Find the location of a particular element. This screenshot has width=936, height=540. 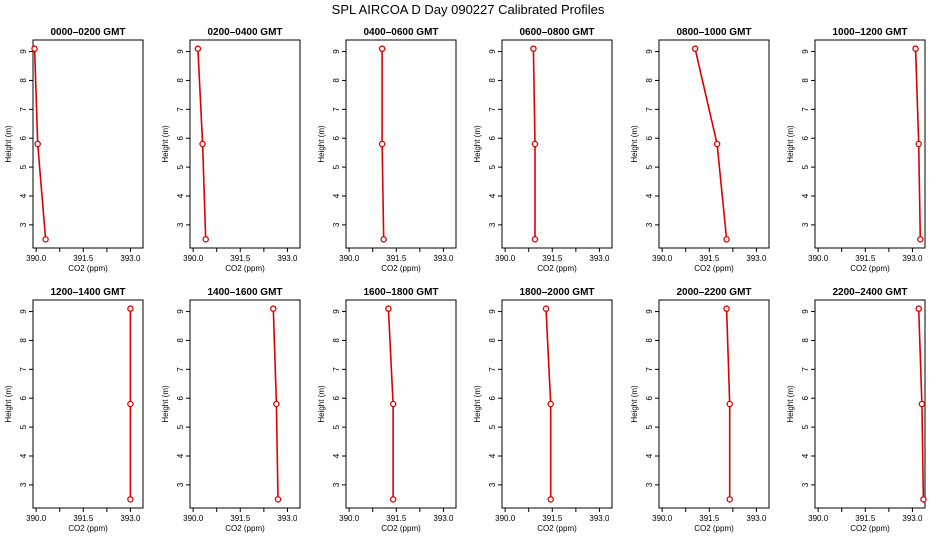

panel-title: 1000–1200 GMT is located at coordinates (869, 32).